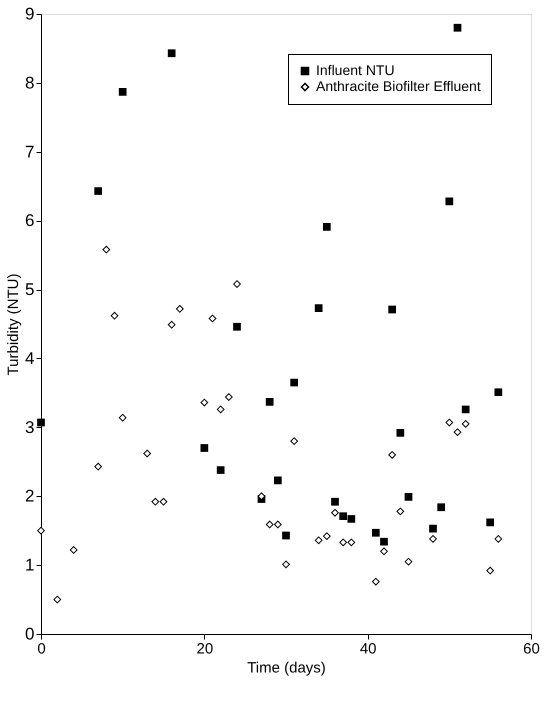 Image resolution: width=560 pixels, height=727 pixels. What do you see at coordinates (29, 82) in the screenshot?
I see `y-tick-label: 8` at bounding box center [29, 82].